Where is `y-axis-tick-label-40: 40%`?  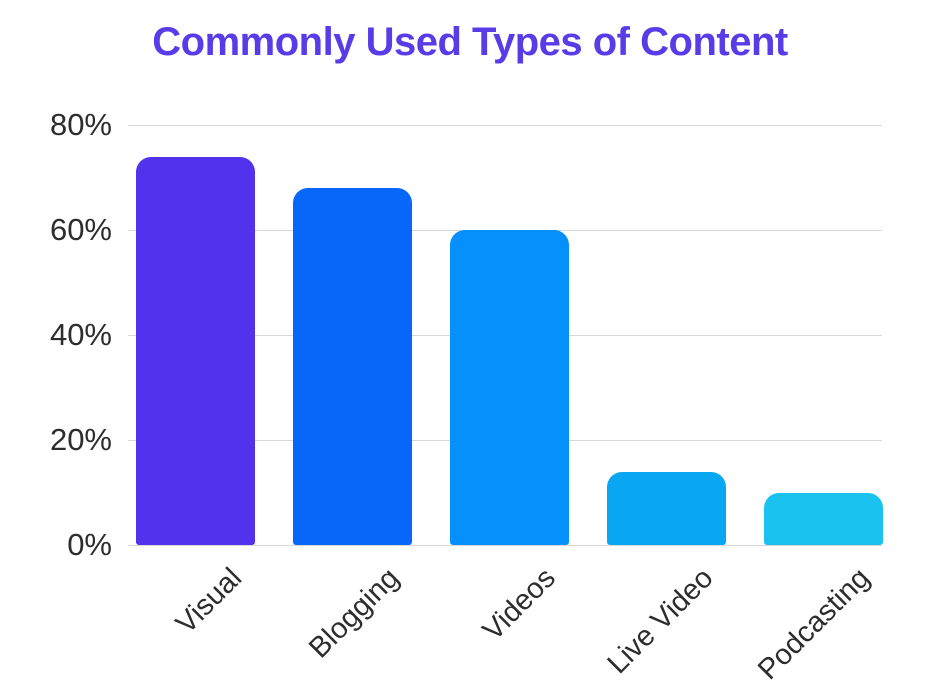 y-axis-tick-label-40: 40% is located at coordinates (80, 334).